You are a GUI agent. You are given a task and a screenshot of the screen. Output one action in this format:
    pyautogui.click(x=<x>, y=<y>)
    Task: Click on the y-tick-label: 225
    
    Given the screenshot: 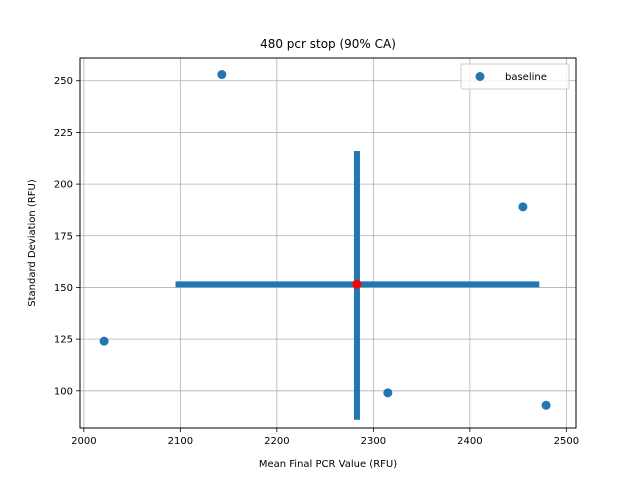 What is the action you would take?
    pyautogui.click(x=63, y=133)
    